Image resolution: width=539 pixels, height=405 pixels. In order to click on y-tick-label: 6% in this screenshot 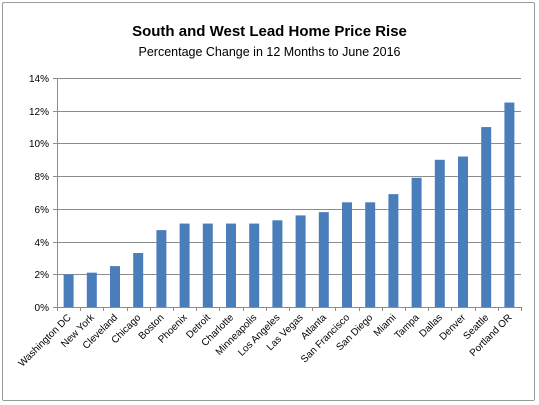, I will do `click(42, 210)`.